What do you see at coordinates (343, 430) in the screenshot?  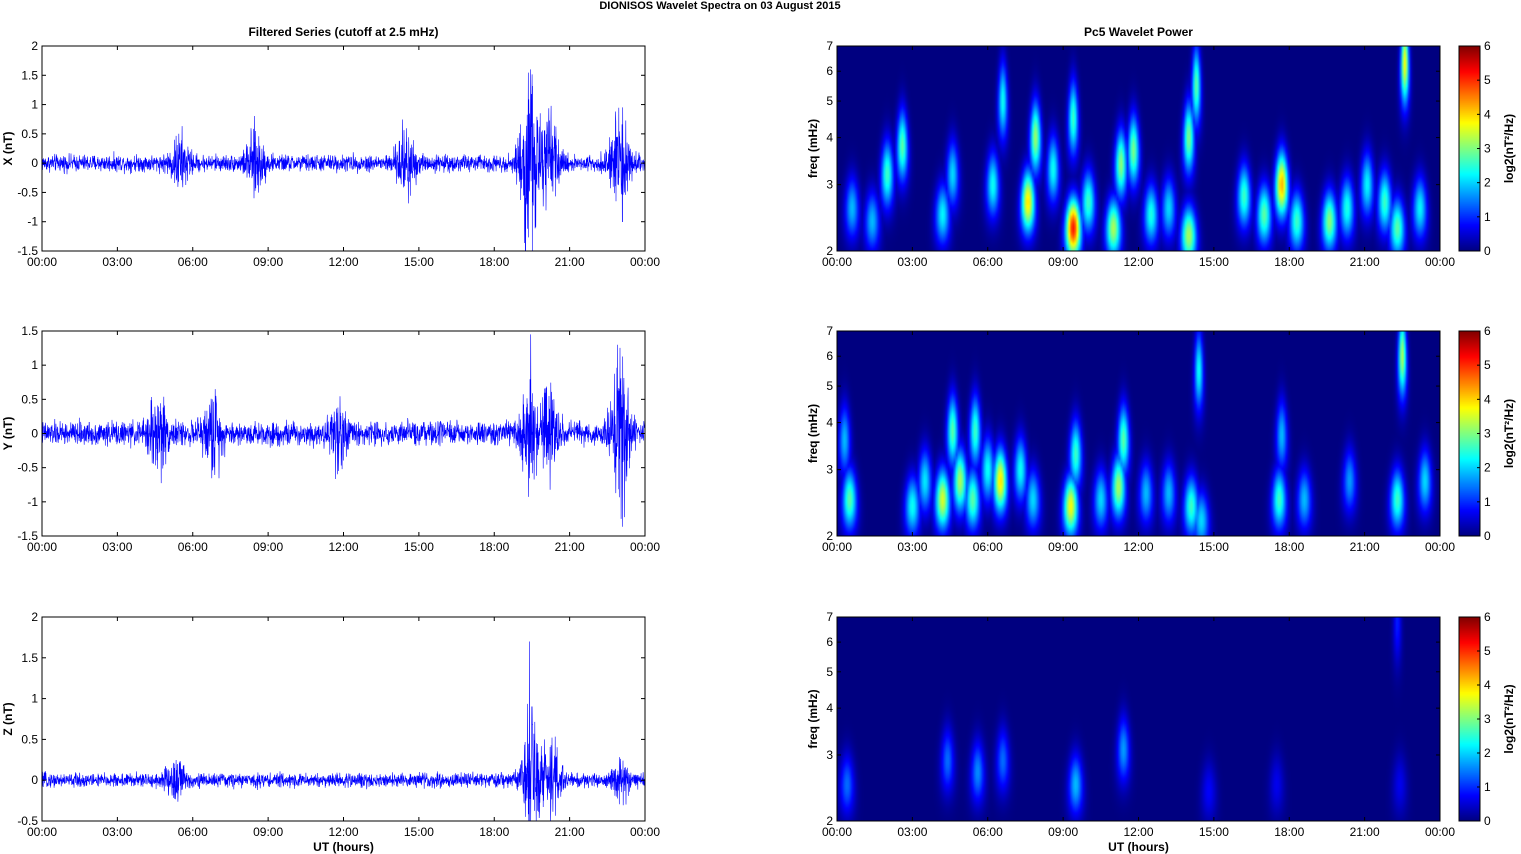 I see `series-panel-y-line` at bounding box center [343, 430].